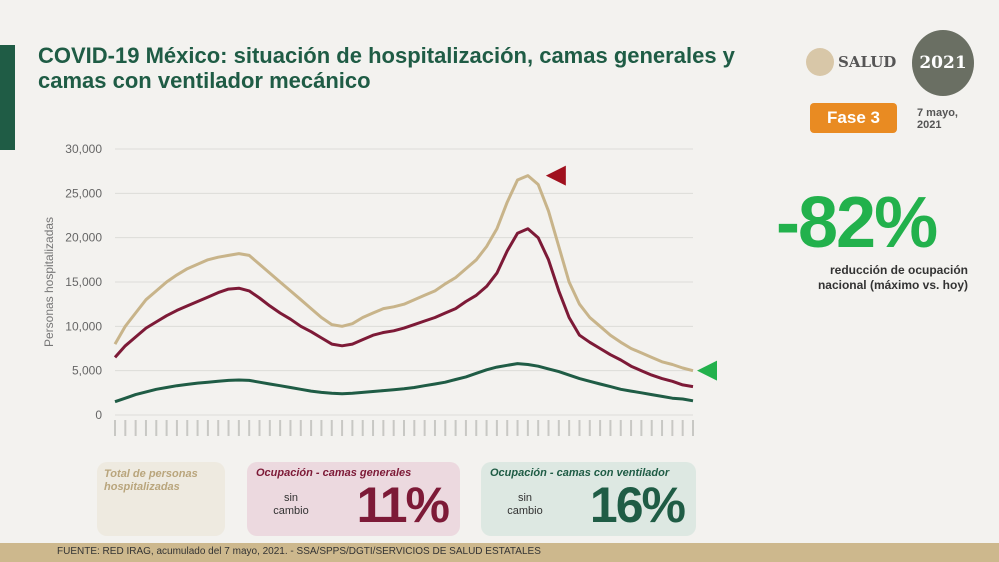 The image size is (999, 562). Describe the element at coordinates (334, 473) in the screenshot. I see `card-label: Ocupación - camas generales` at that location.